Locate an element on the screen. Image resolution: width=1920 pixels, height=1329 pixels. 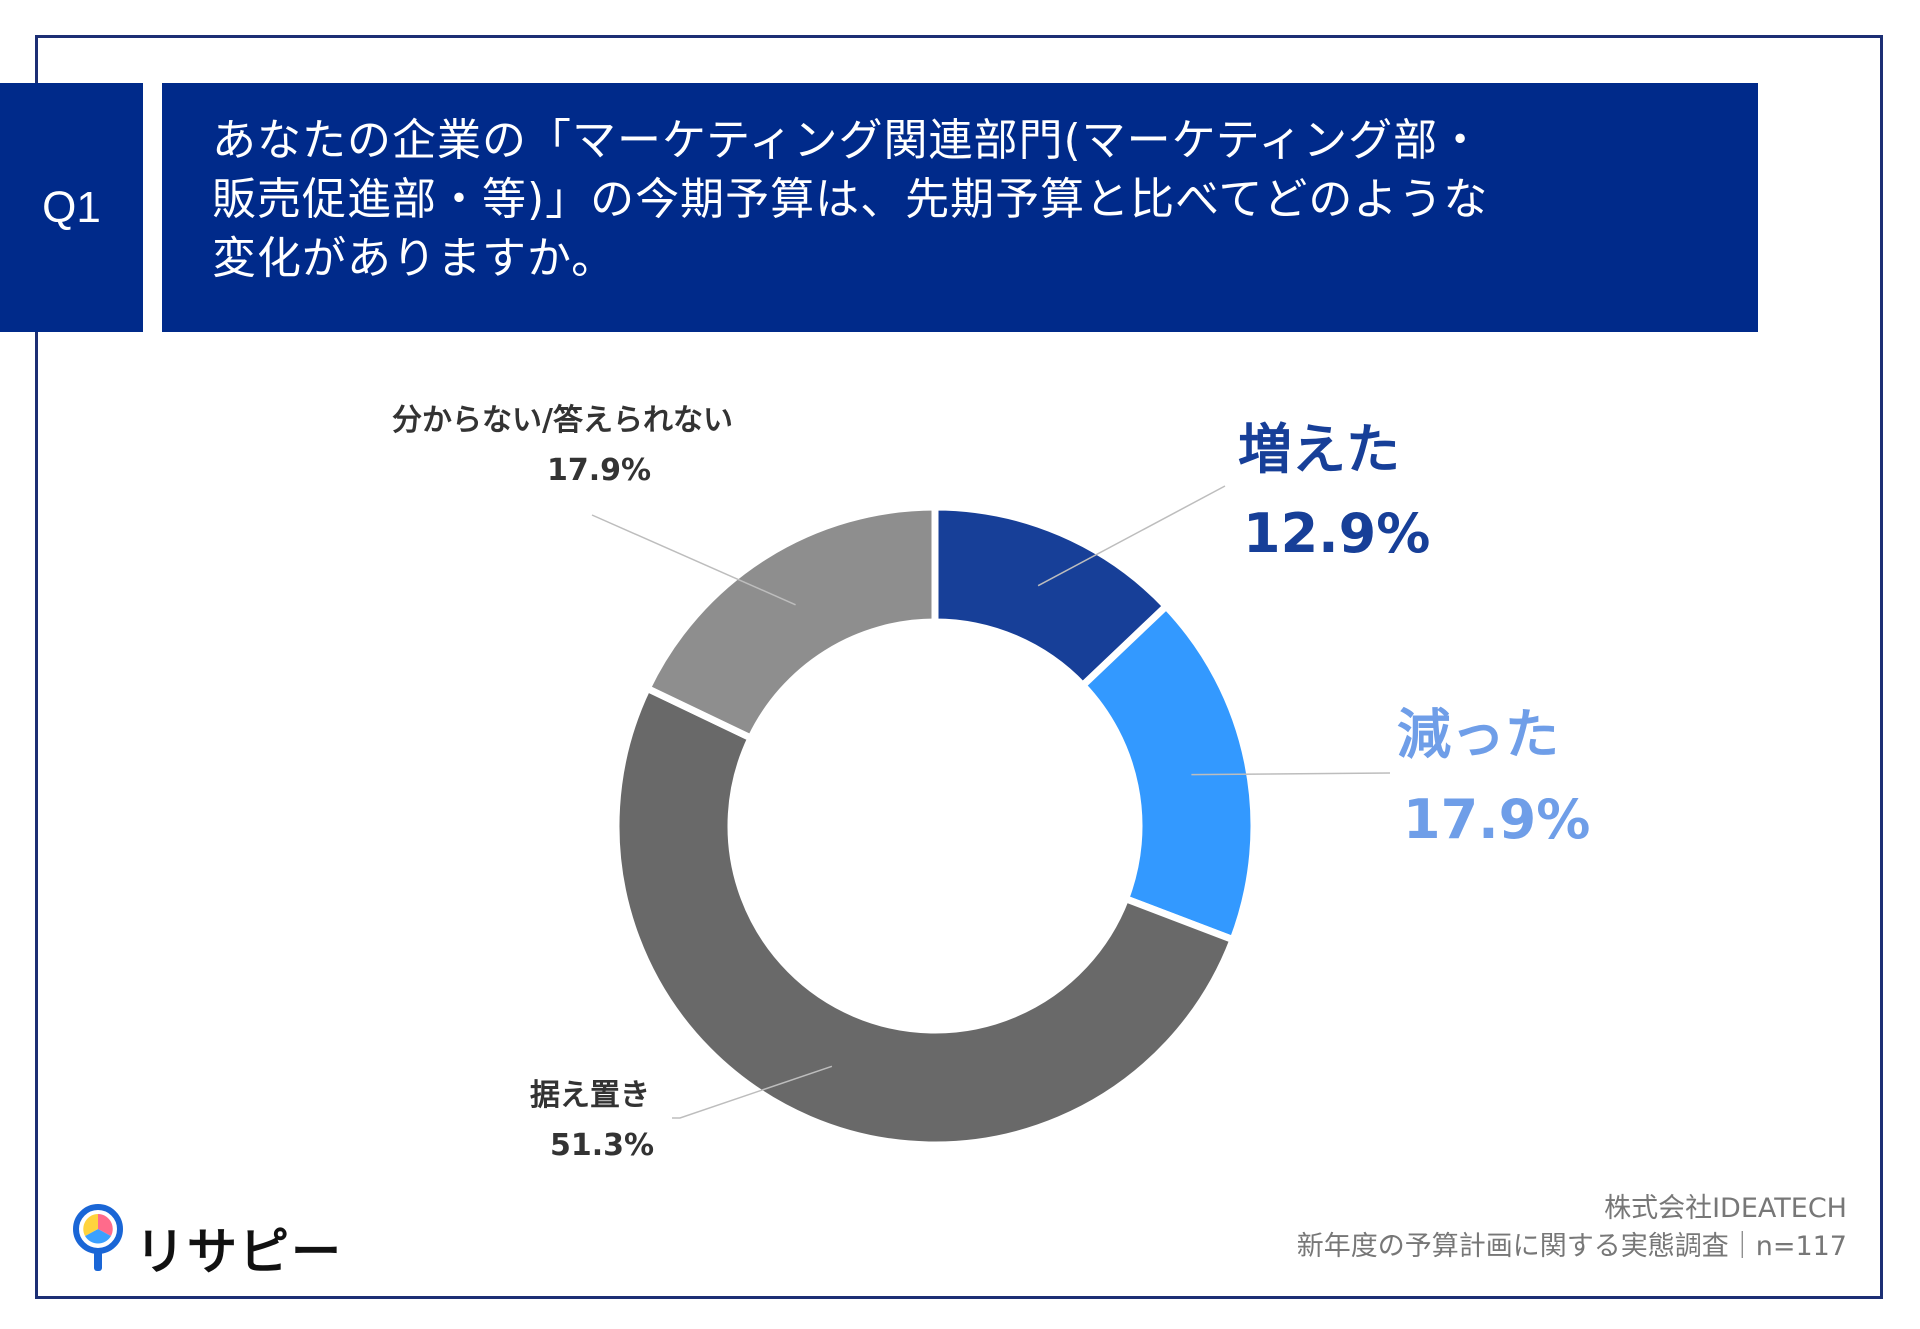
donut-slice-unchanged is located at coordinates (925, 916).